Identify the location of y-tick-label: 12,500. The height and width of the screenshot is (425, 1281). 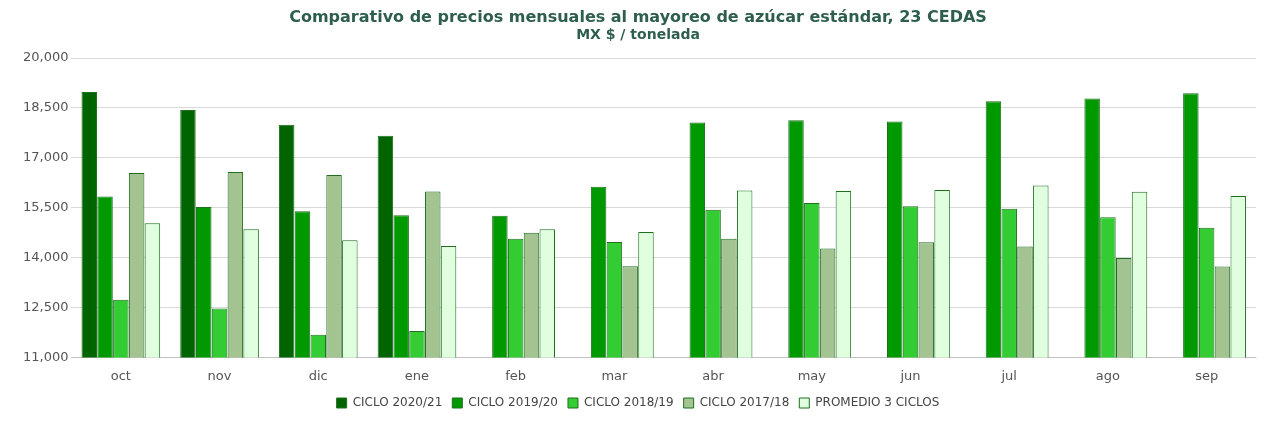
(45, 306).